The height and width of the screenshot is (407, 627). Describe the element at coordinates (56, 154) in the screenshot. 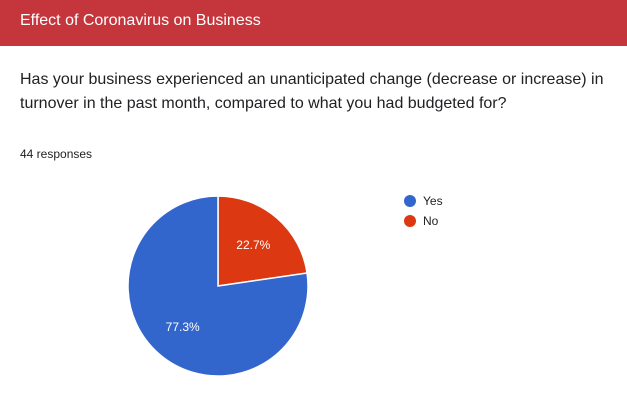

I see `response-count: 44 responses` at that location.